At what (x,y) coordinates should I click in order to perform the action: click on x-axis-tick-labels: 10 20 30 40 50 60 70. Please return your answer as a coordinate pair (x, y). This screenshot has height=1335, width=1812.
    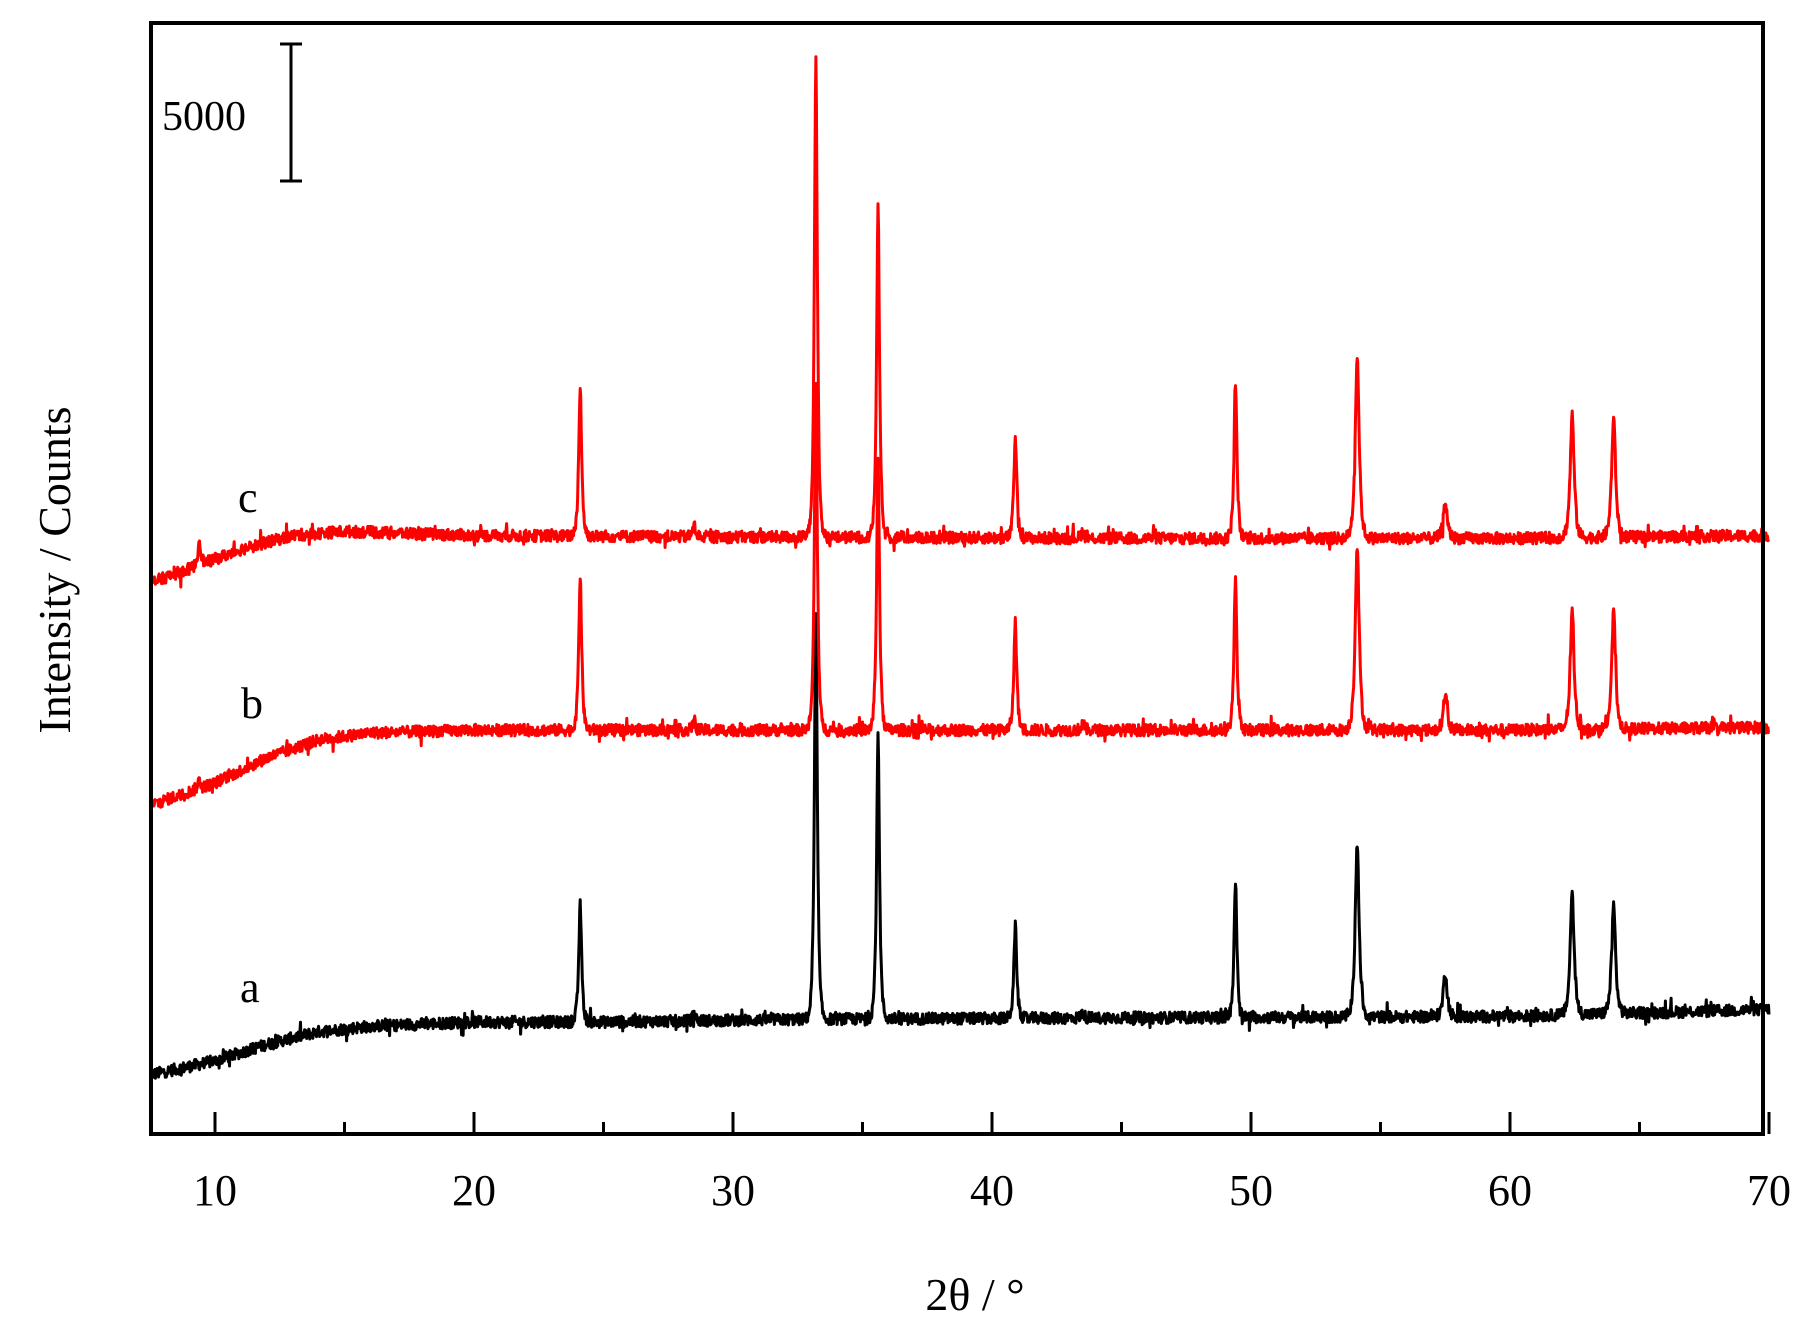
    Looking at the image, I should click on (992, 1190).